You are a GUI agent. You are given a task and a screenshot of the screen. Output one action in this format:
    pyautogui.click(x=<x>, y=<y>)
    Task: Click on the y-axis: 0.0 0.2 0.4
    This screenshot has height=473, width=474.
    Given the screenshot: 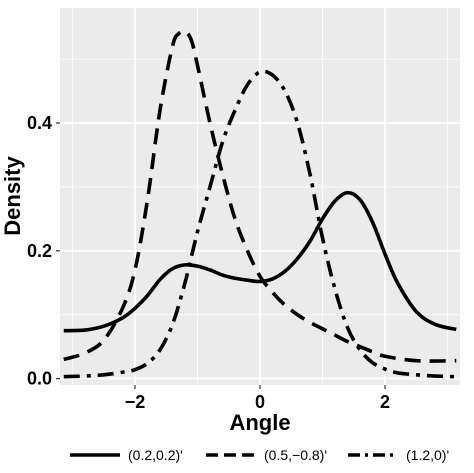 What is the action you would take?
    pyautogui.click(x=43, y=251)
    